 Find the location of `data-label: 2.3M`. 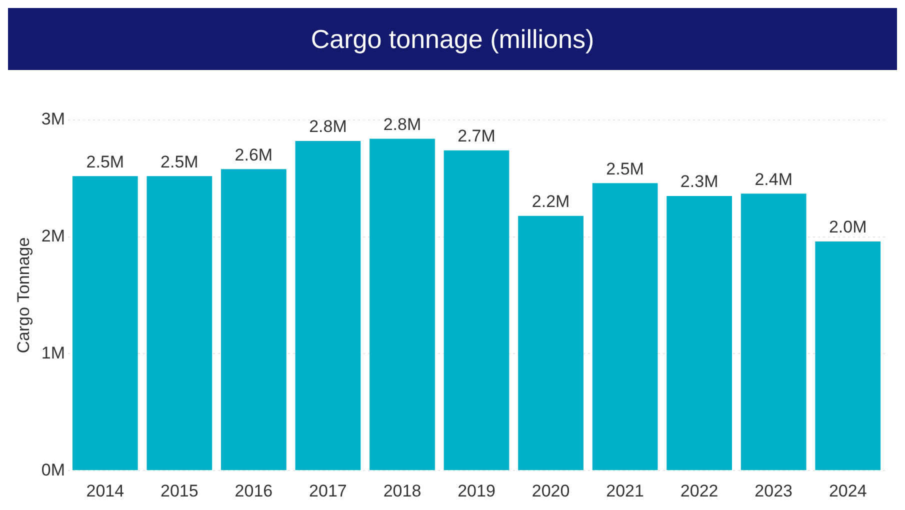

data-label: 2.3M is located at coordinates (699, 182).